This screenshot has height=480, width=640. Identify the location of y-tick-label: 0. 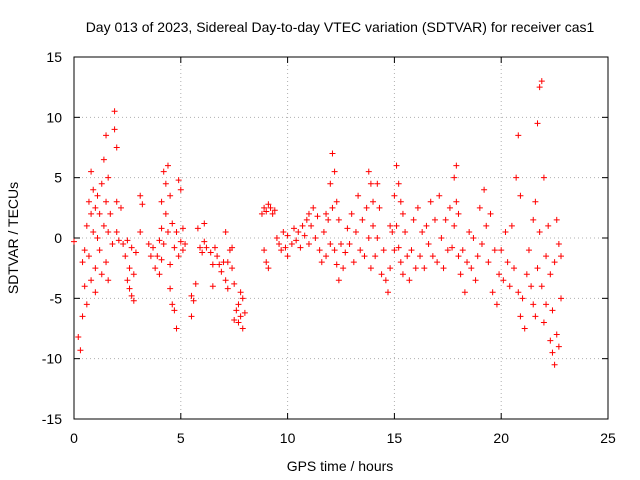
(58, 238).